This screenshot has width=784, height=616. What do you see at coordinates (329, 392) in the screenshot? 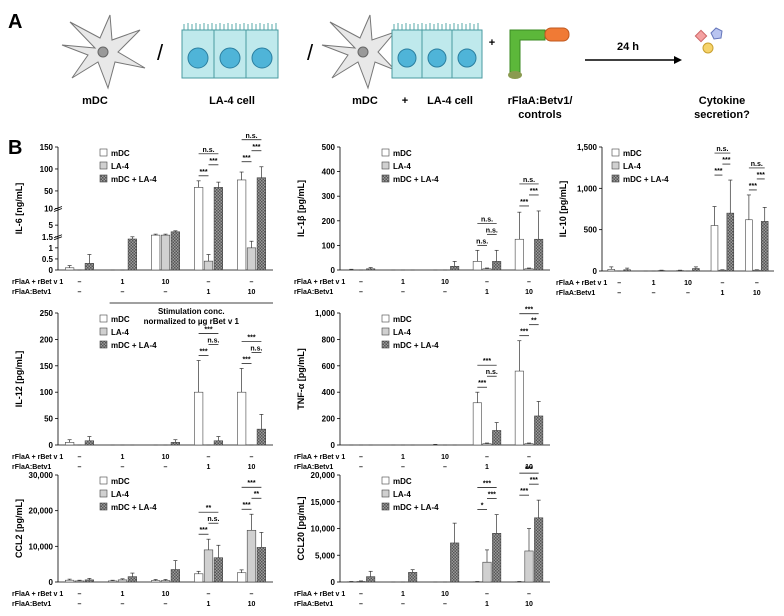
I see `y-tick-label: 400` at bounding box center [329, 392].